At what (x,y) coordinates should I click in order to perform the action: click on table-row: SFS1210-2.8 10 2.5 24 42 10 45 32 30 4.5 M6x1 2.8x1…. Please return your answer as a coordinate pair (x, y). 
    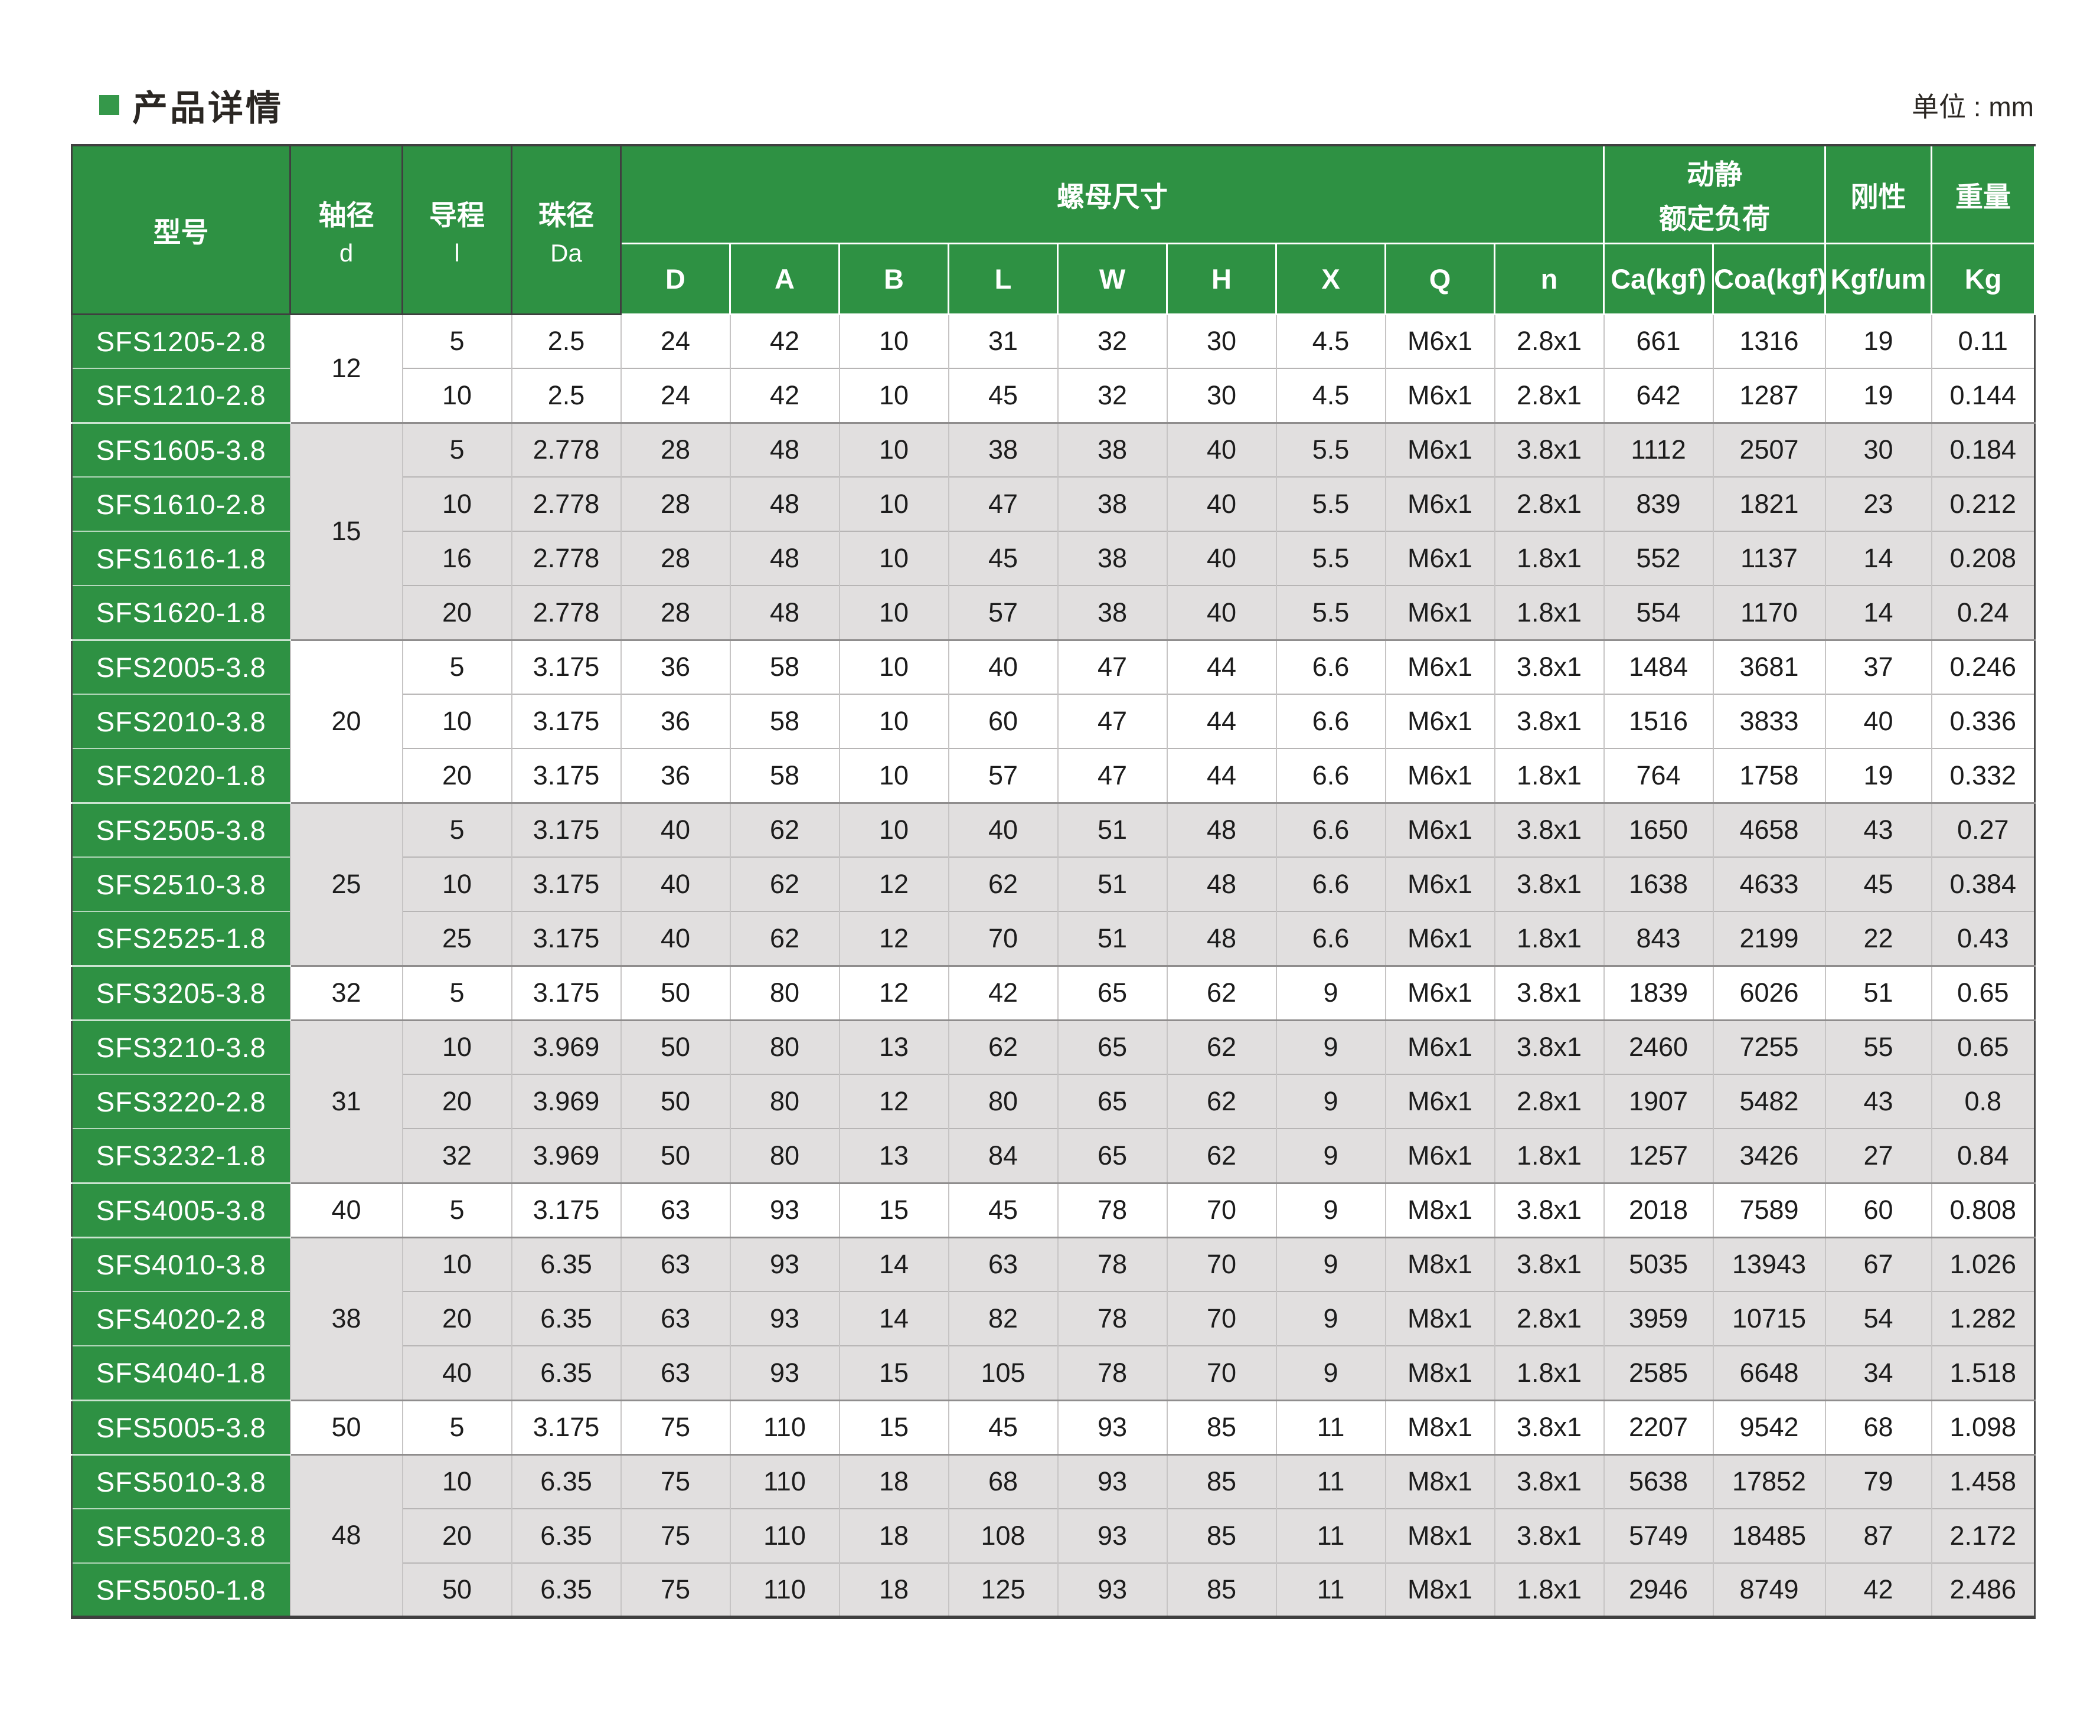
    Looking at the image, I should click on (1053, 395).